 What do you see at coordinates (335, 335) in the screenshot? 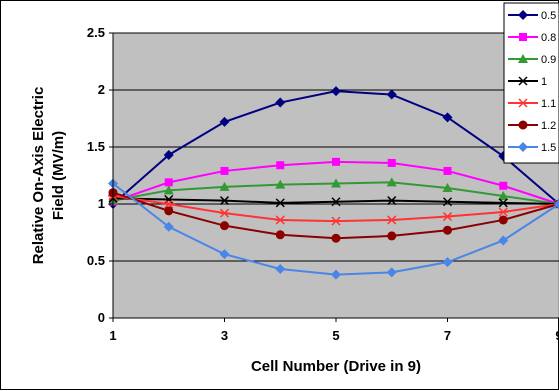
I see `x-tick-label: 5` at bounding box center [335, 335].